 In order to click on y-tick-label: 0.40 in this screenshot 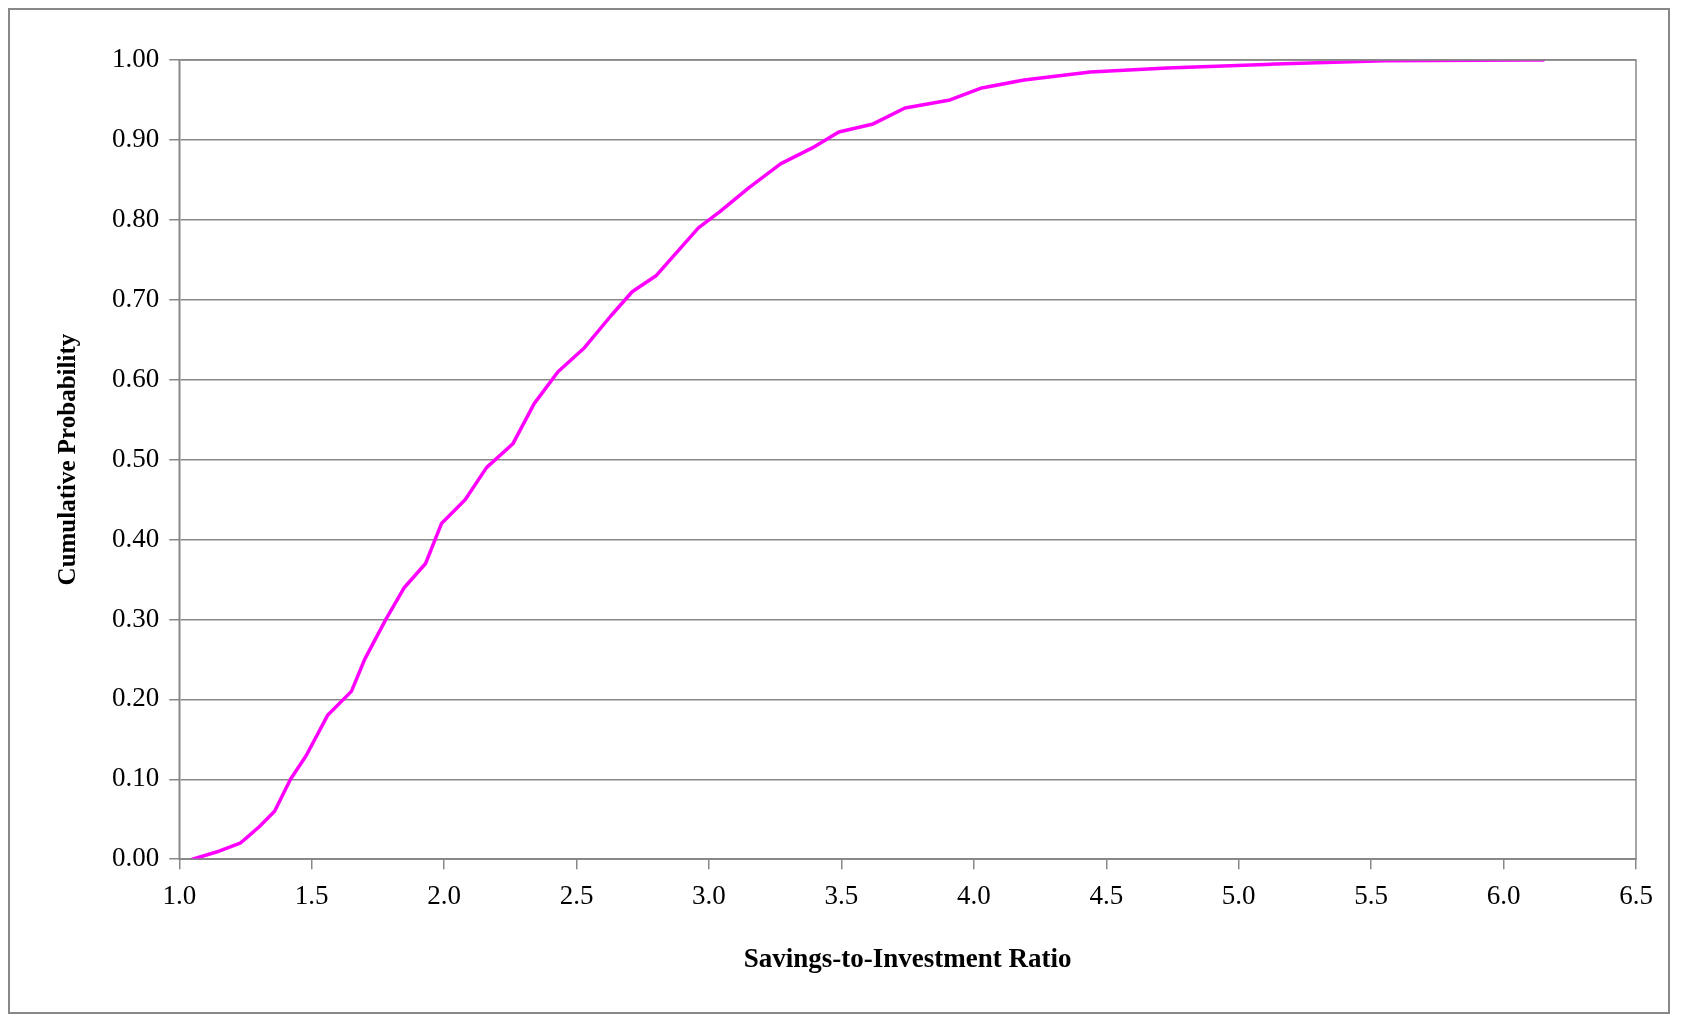, I will do `click(136, 537)`.